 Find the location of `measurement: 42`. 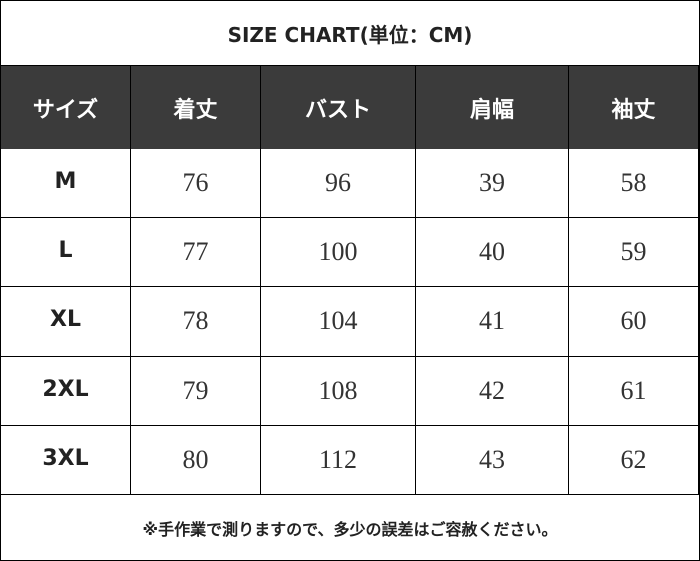

measurement: 42 is located at coordinates (492, 391).